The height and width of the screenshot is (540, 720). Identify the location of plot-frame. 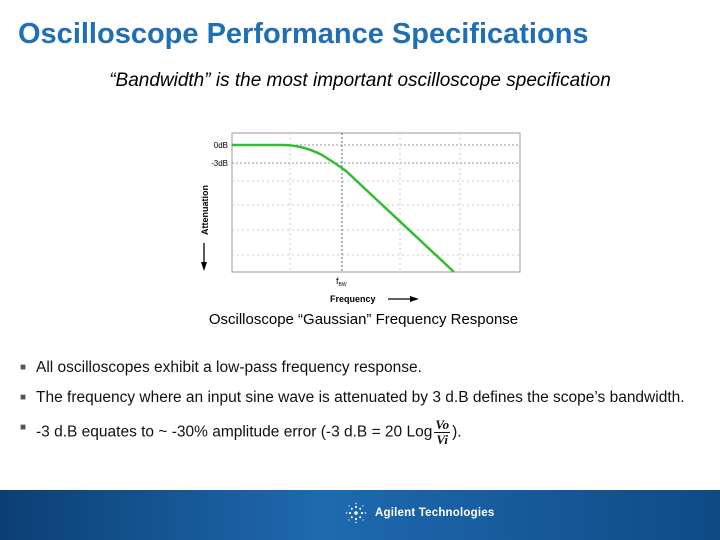
(376, 202).